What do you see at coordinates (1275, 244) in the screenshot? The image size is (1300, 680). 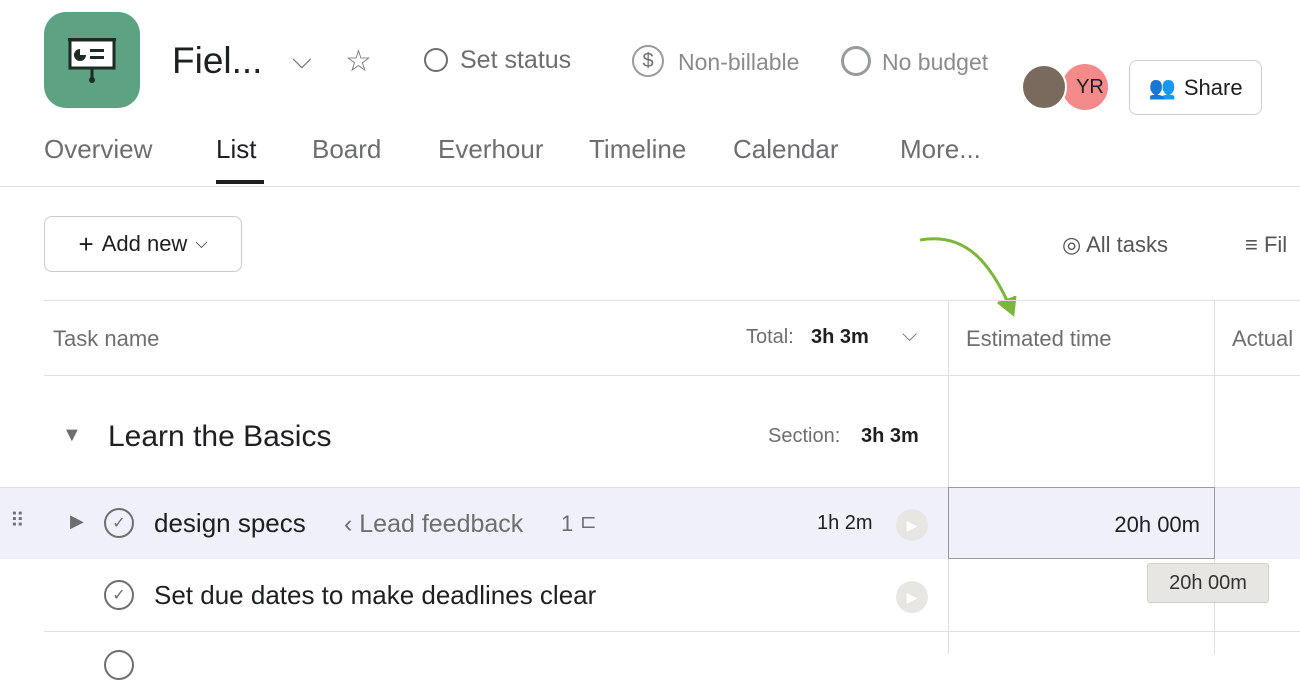 I see `filter-label: Fil` at bounding box center [1275, 244].